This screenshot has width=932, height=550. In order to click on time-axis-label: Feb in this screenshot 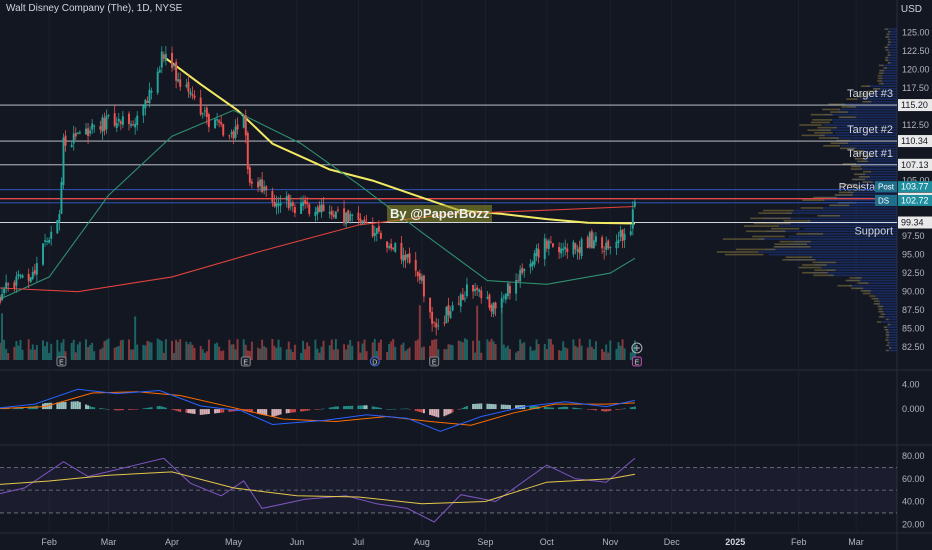, I will do `click(799, 542)`.